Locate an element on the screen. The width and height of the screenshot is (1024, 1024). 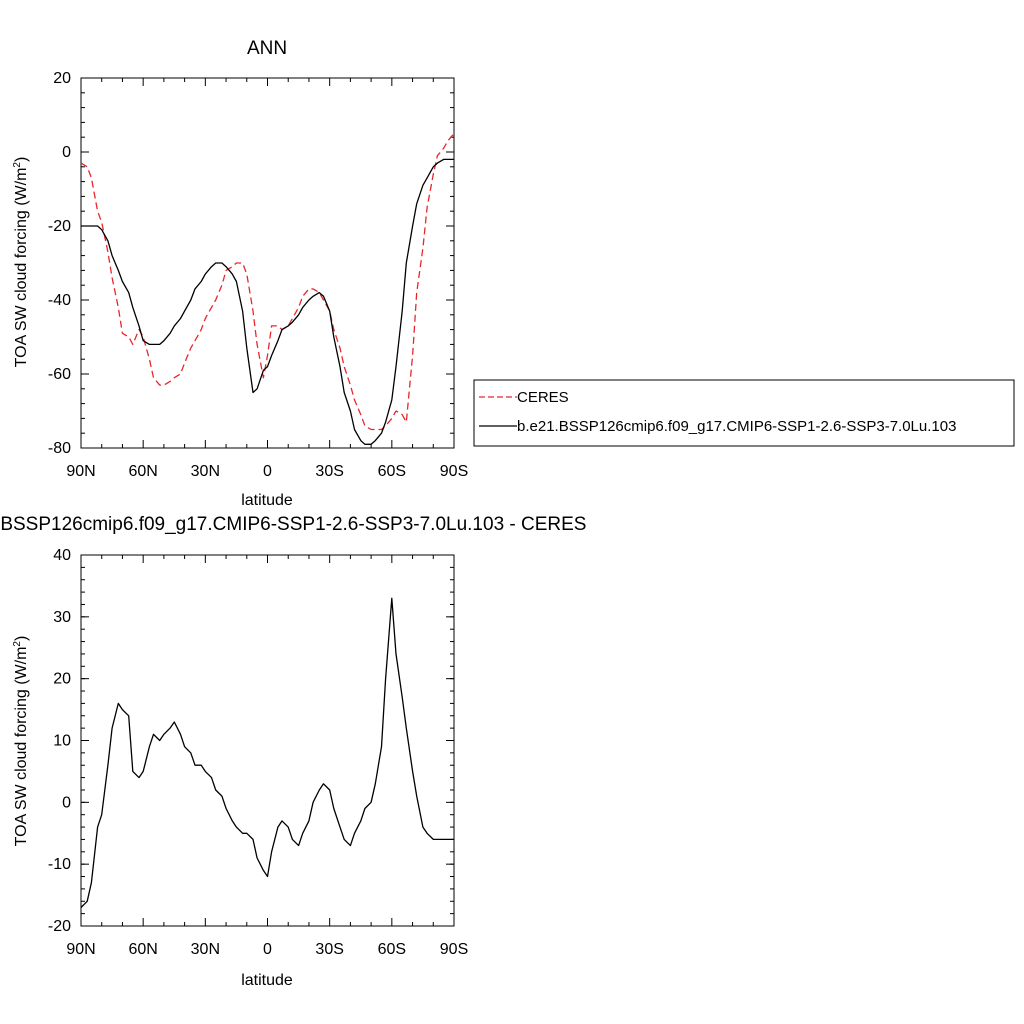
top-panel-series is located at coordinates (267, 289).